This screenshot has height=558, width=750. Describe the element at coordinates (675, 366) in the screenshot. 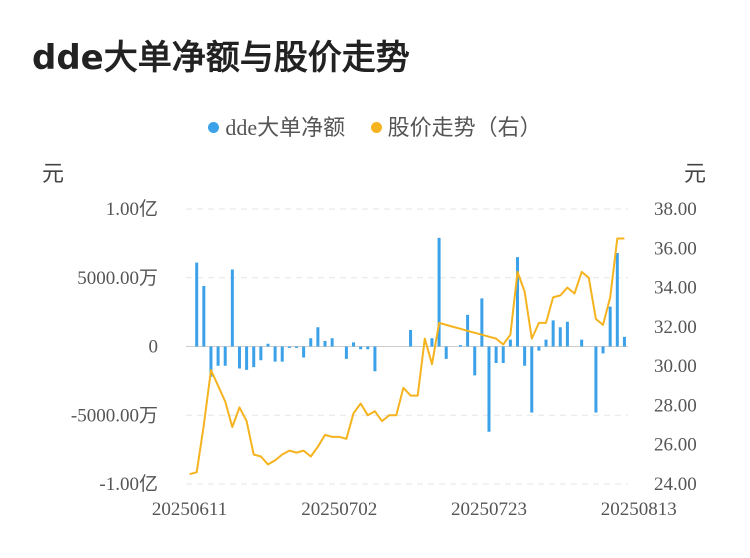

I see `right-tick-label: 30.00` at that location.